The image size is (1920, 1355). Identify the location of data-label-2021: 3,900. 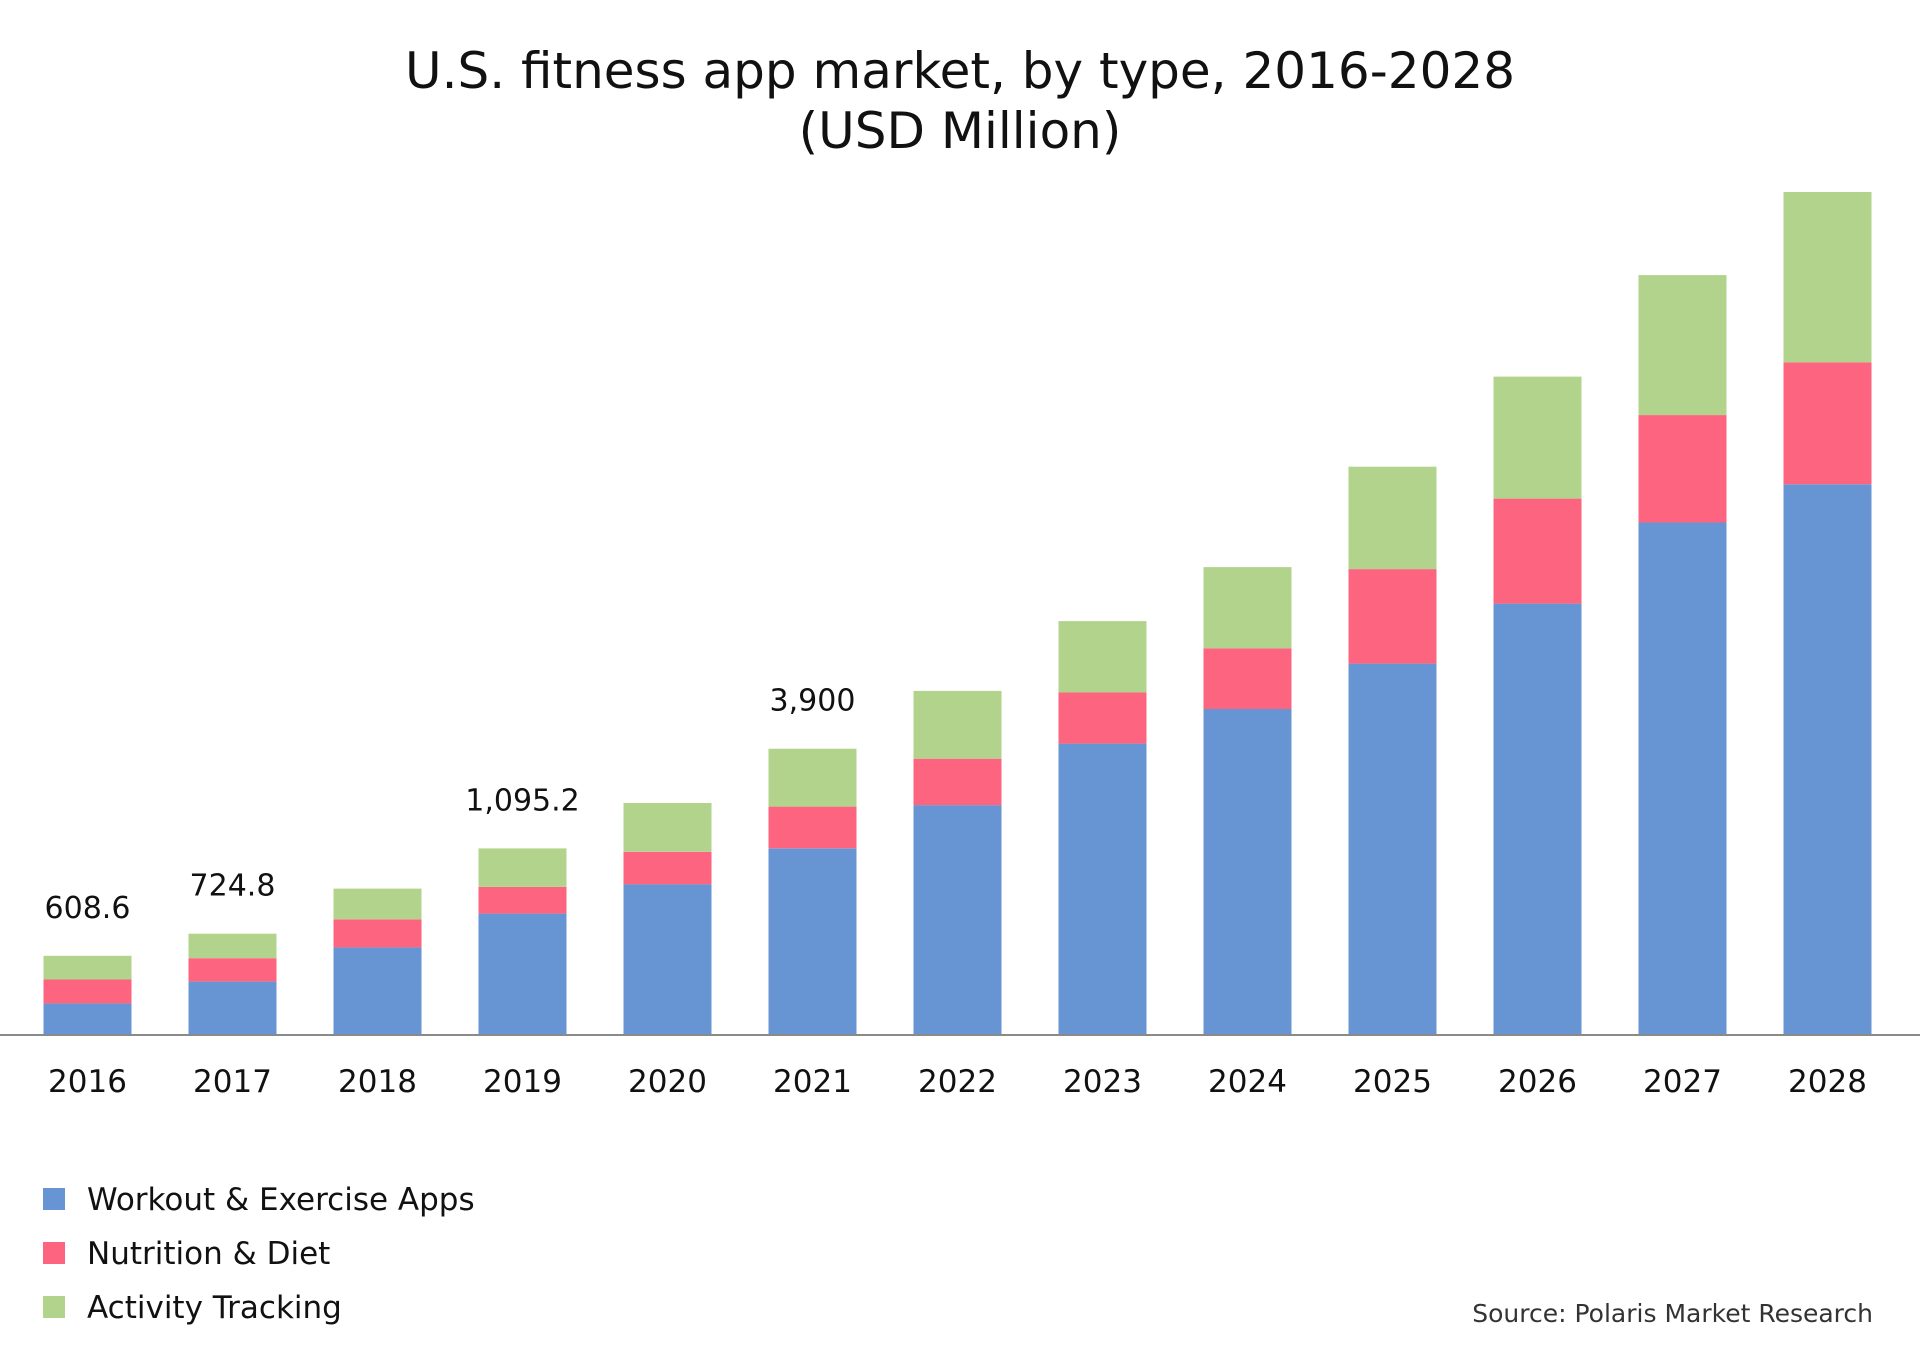
(813, 701).